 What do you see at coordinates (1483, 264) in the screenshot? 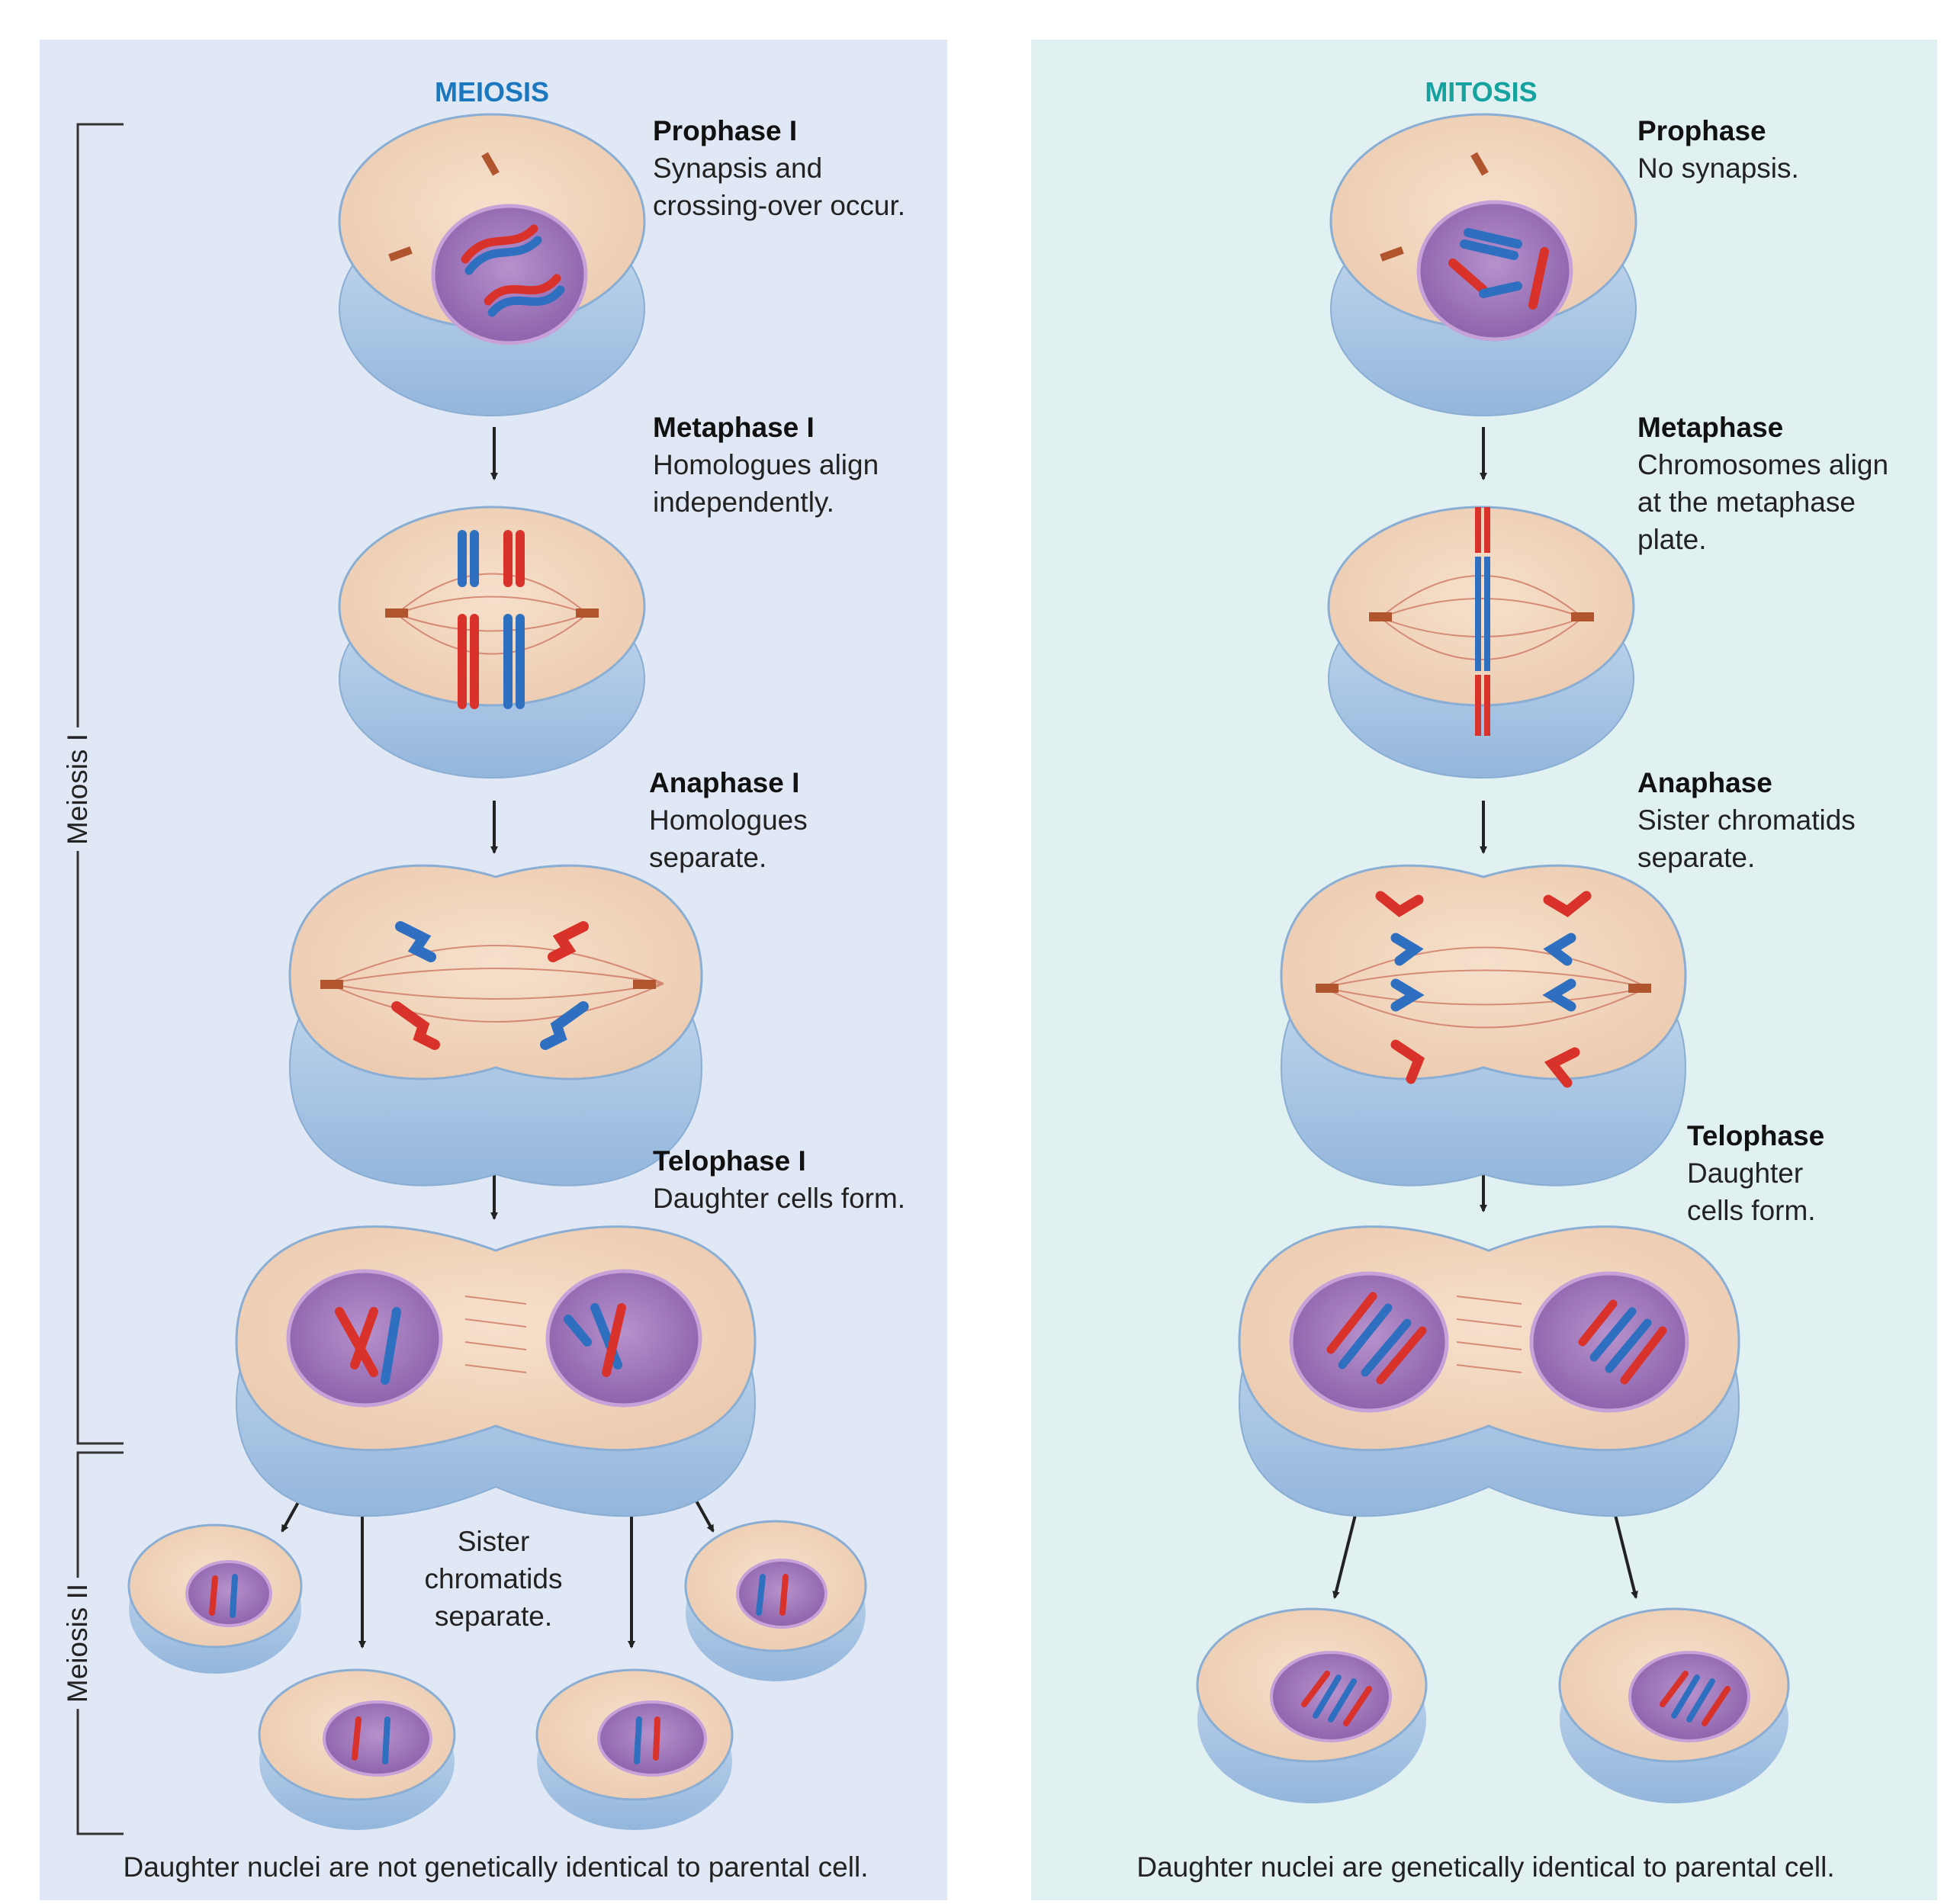
I see `cell-prophase` at bounding box center [1483, 264].